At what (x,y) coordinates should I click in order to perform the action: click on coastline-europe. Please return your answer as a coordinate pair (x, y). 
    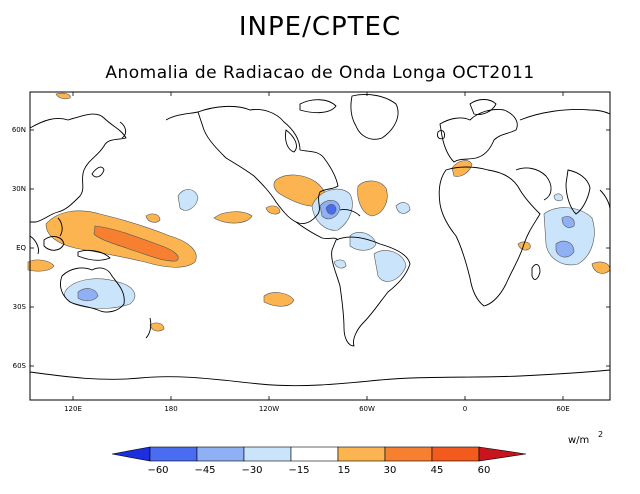
    Looking at the image, I should click on (478, 136).